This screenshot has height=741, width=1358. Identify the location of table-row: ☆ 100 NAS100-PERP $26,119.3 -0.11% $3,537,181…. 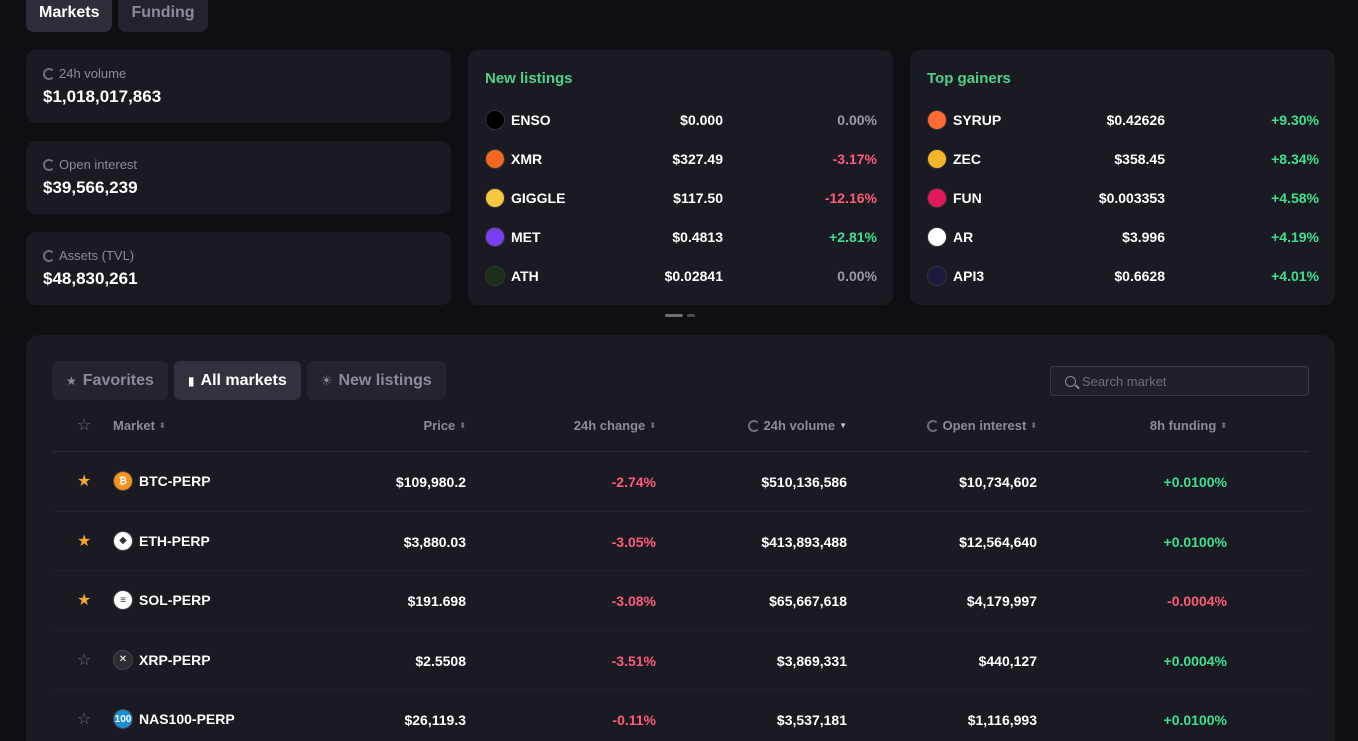
(680, 715).